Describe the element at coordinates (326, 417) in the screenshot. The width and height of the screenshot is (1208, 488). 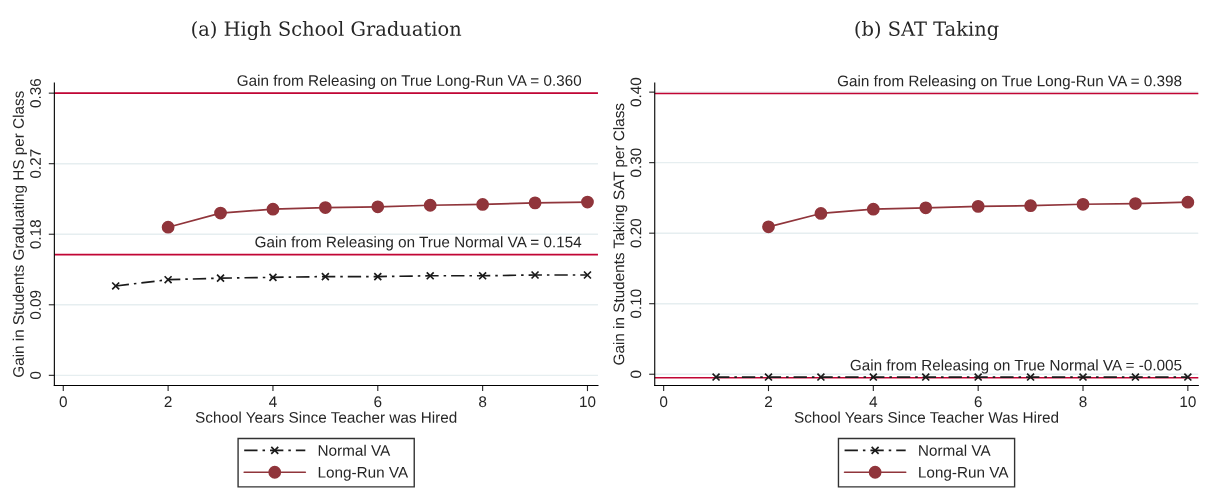
I see `x-axis-title: School Years Since Teacher was Hired` at that location.